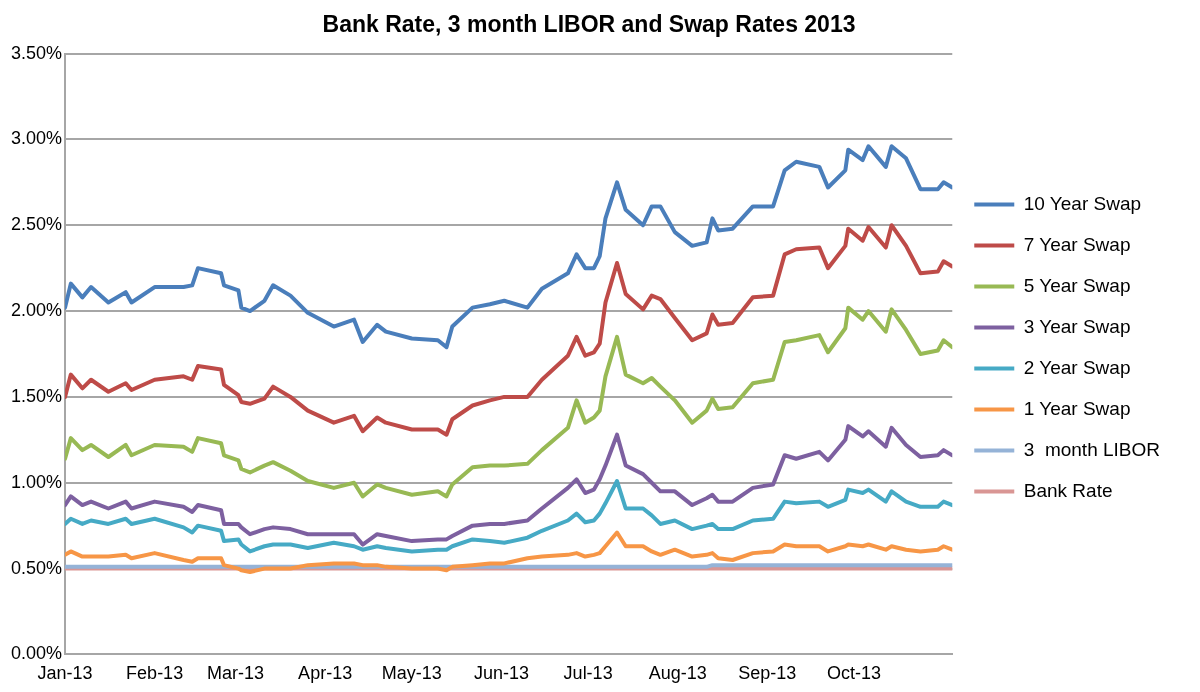 This screenshot has height=692, width=1200. I want to click on legend-label: 5 Year Swap, so click(1077, 285).